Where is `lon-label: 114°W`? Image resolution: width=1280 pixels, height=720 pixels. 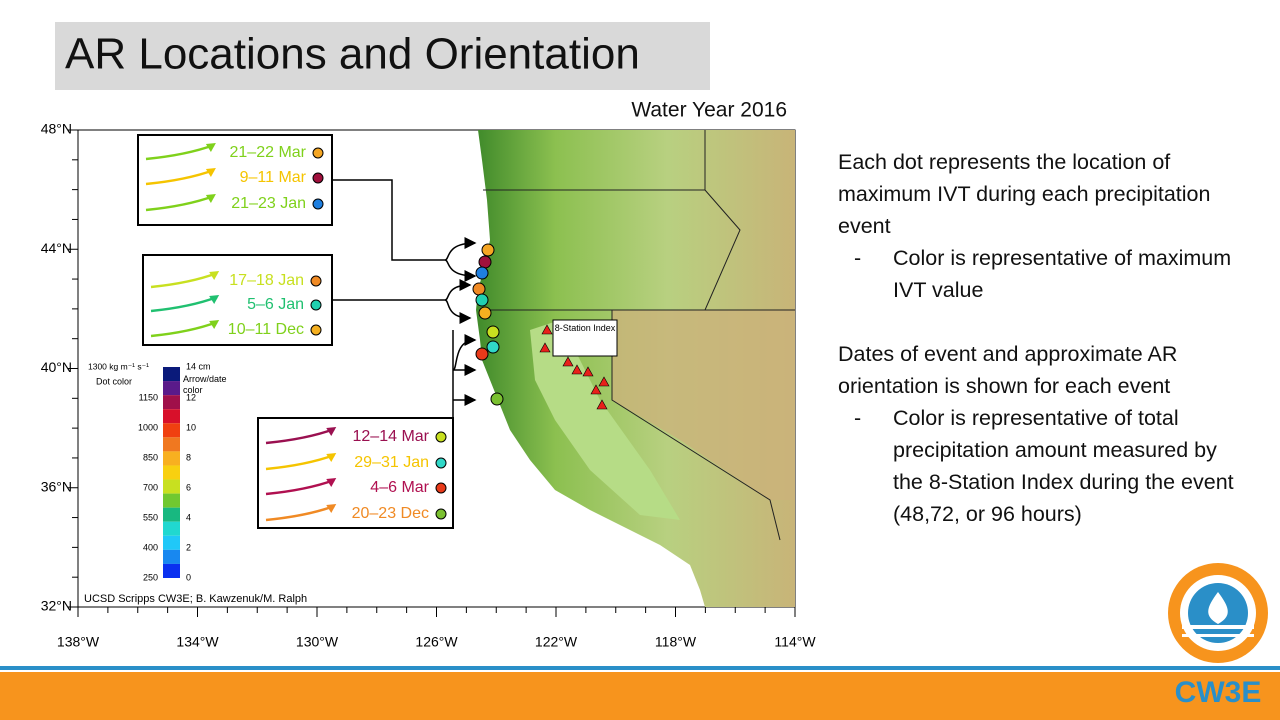 lon-label: 114°W is located at coordinates (795, 642).